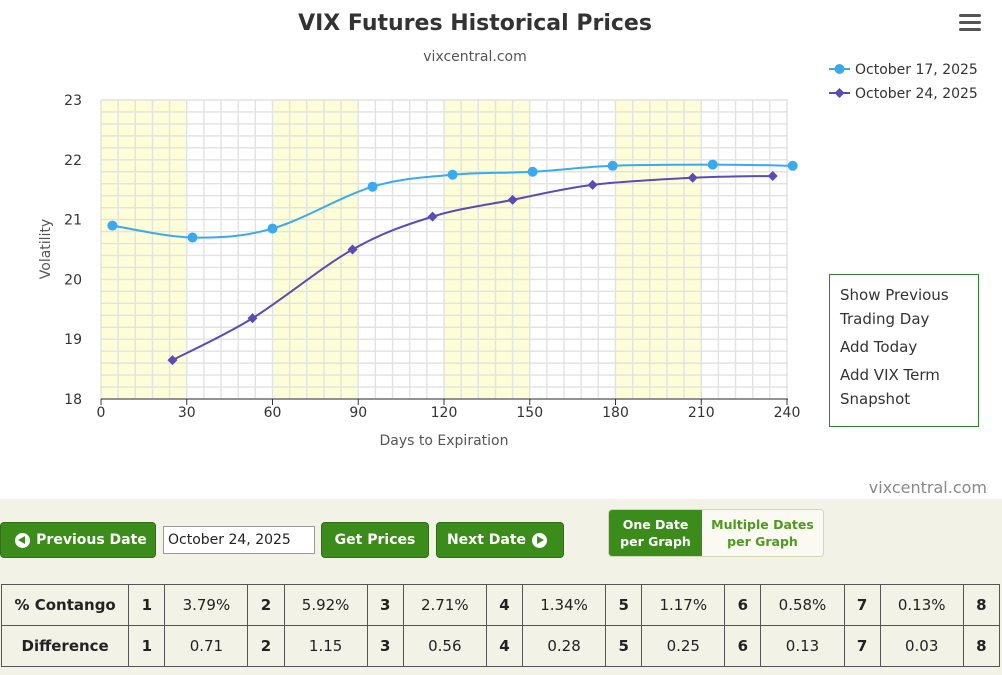  I want to click on arrow-left-circle-icon, so click(23, 540).